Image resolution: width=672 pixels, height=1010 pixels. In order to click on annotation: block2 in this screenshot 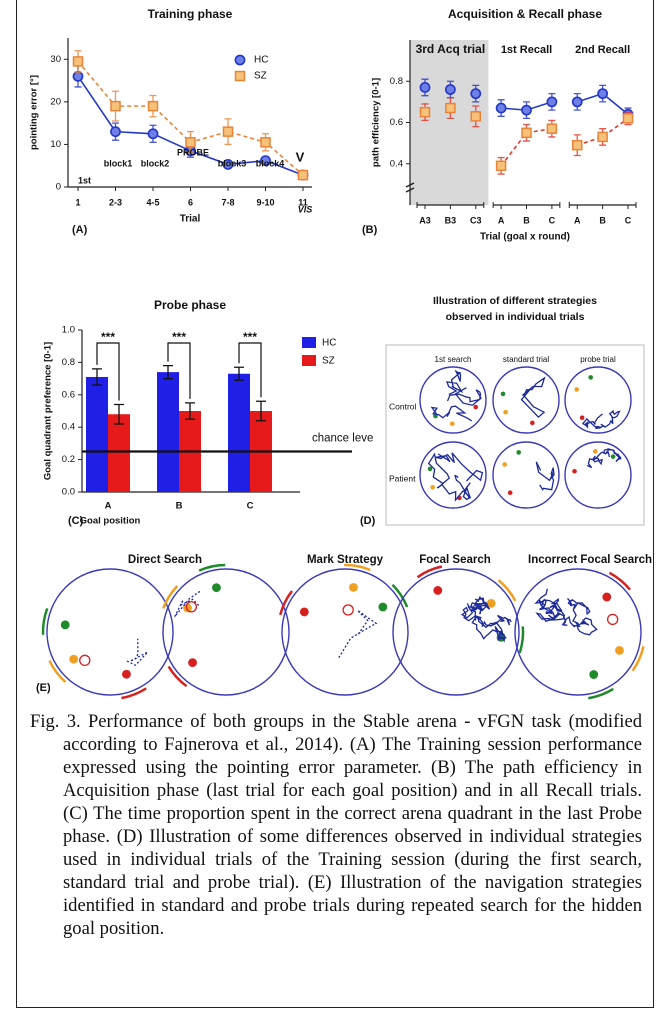, I will do `click(155, 163)`.